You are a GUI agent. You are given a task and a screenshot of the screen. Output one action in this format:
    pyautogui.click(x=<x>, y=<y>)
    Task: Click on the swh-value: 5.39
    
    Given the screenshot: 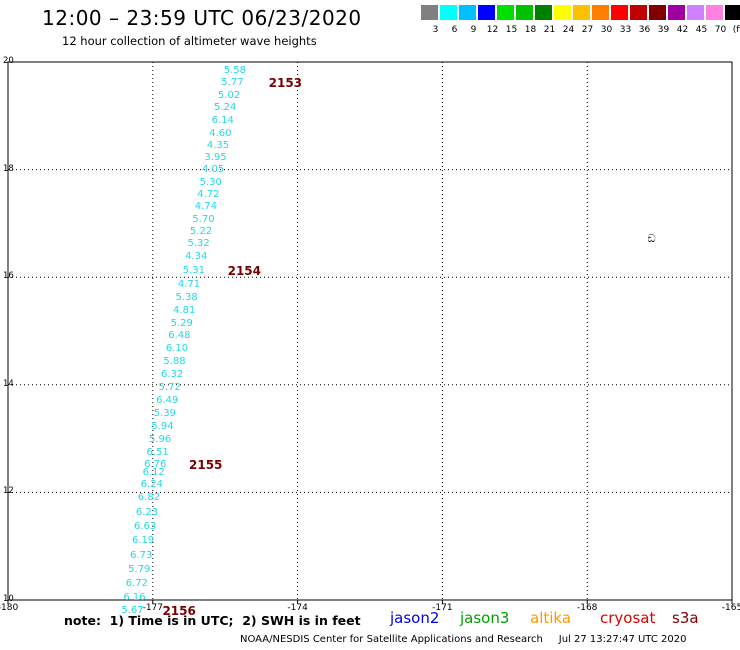 What is the action you would take?
    pyautogui.click(x=164, y=413)
    